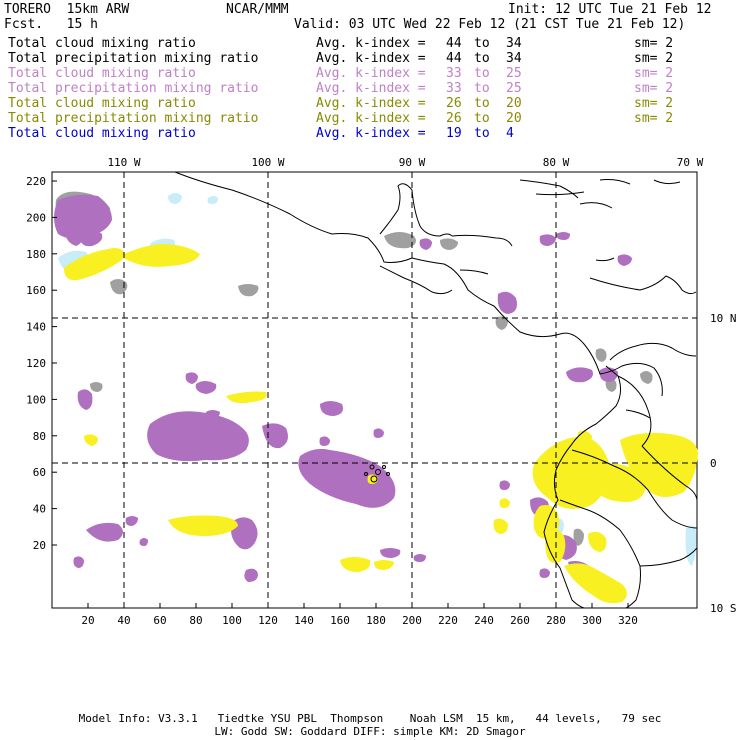  I want to click on x-tick-label: 20, so click(87, 620).